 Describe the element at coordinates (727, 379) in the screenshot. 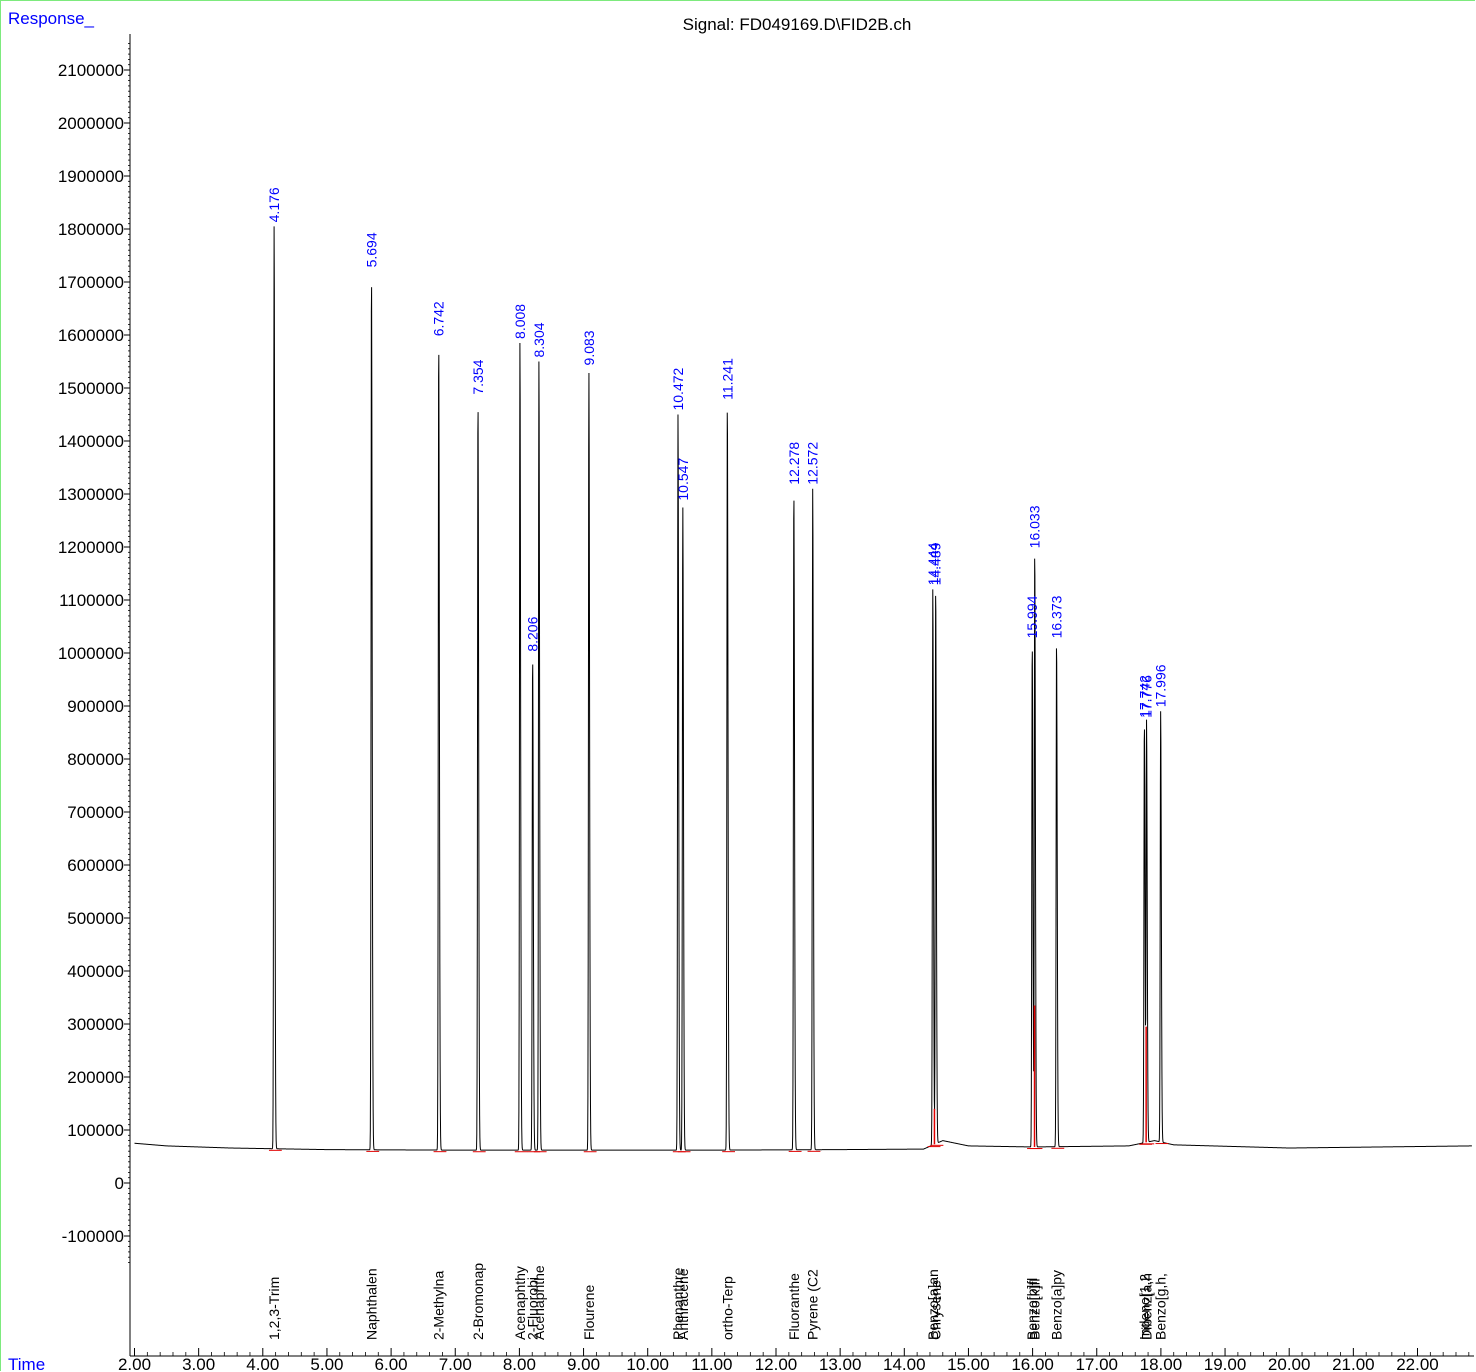

I see `retention-time-label: 11.241` at that location.